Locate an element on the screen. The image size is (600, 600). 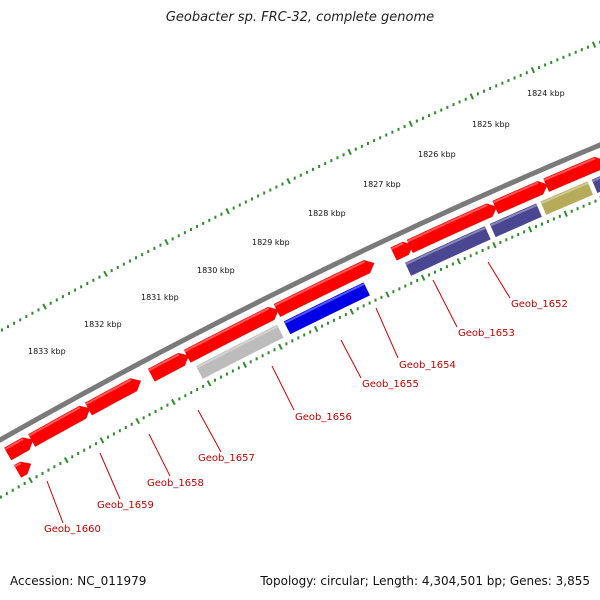
gene-label: Geob_1659 is located at coordinates (125, 505).